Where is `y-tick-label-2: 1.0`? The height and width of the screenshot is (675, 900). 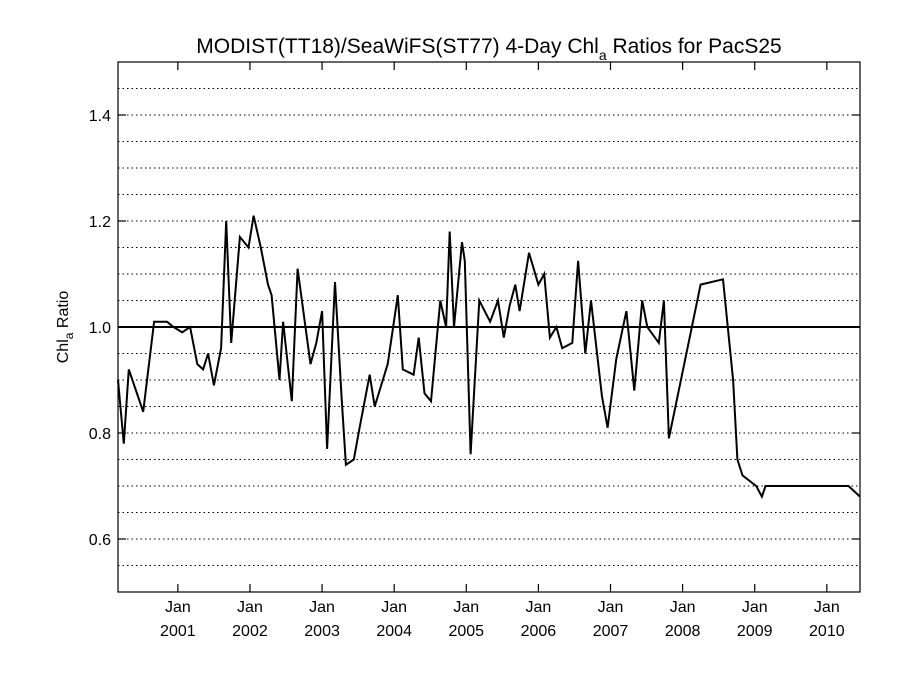 y-tick-label-2: 1.0 is located at coordinates (100, 328).